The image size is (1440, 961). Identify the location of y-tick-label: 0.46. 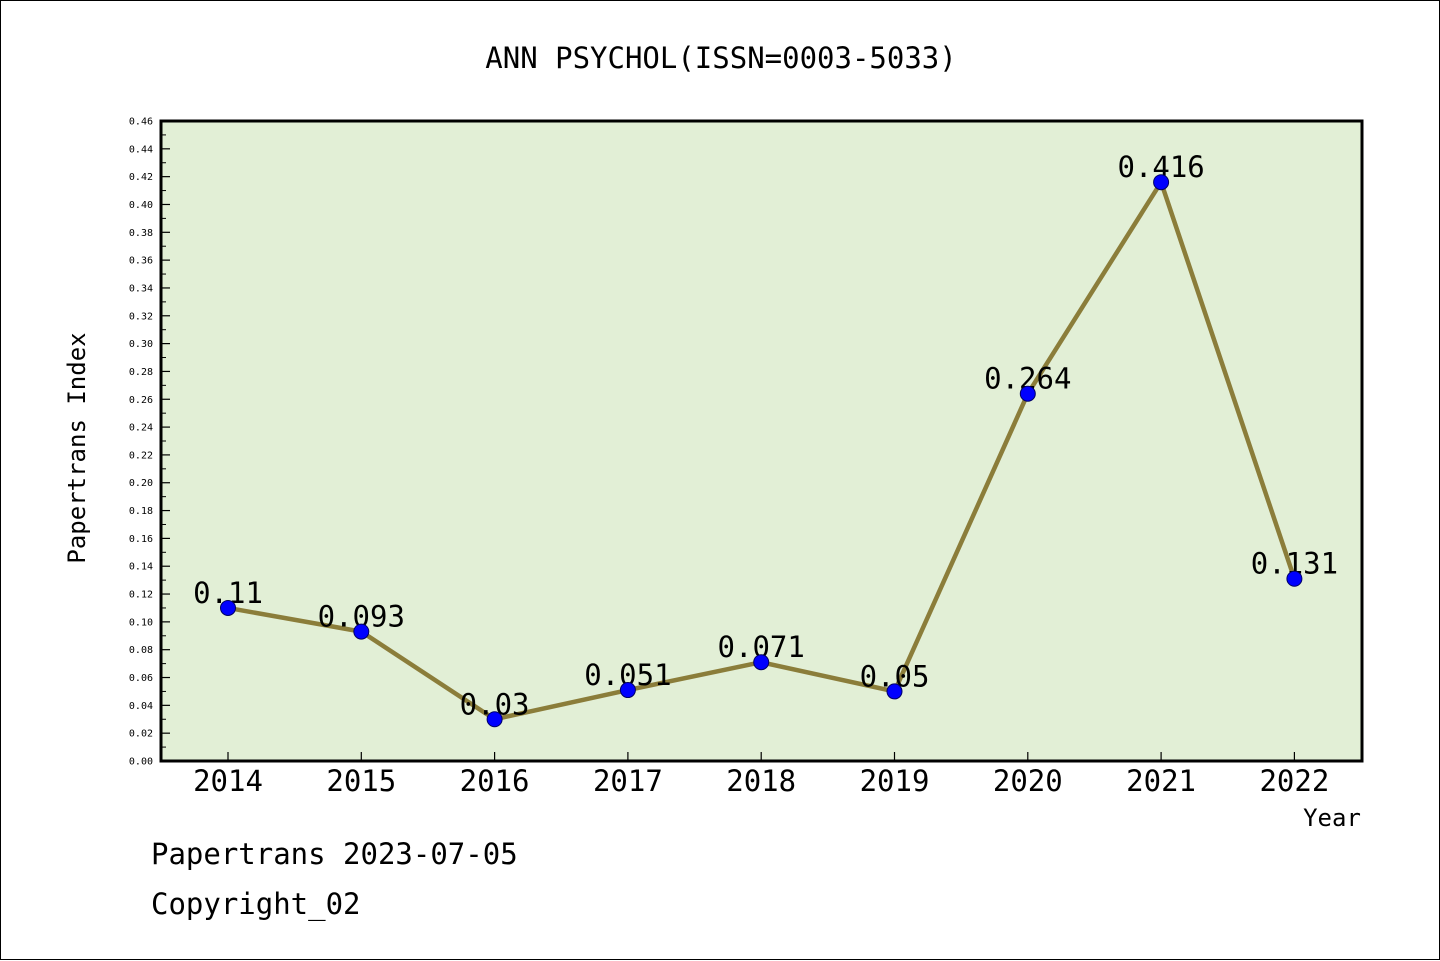
(141, 122).